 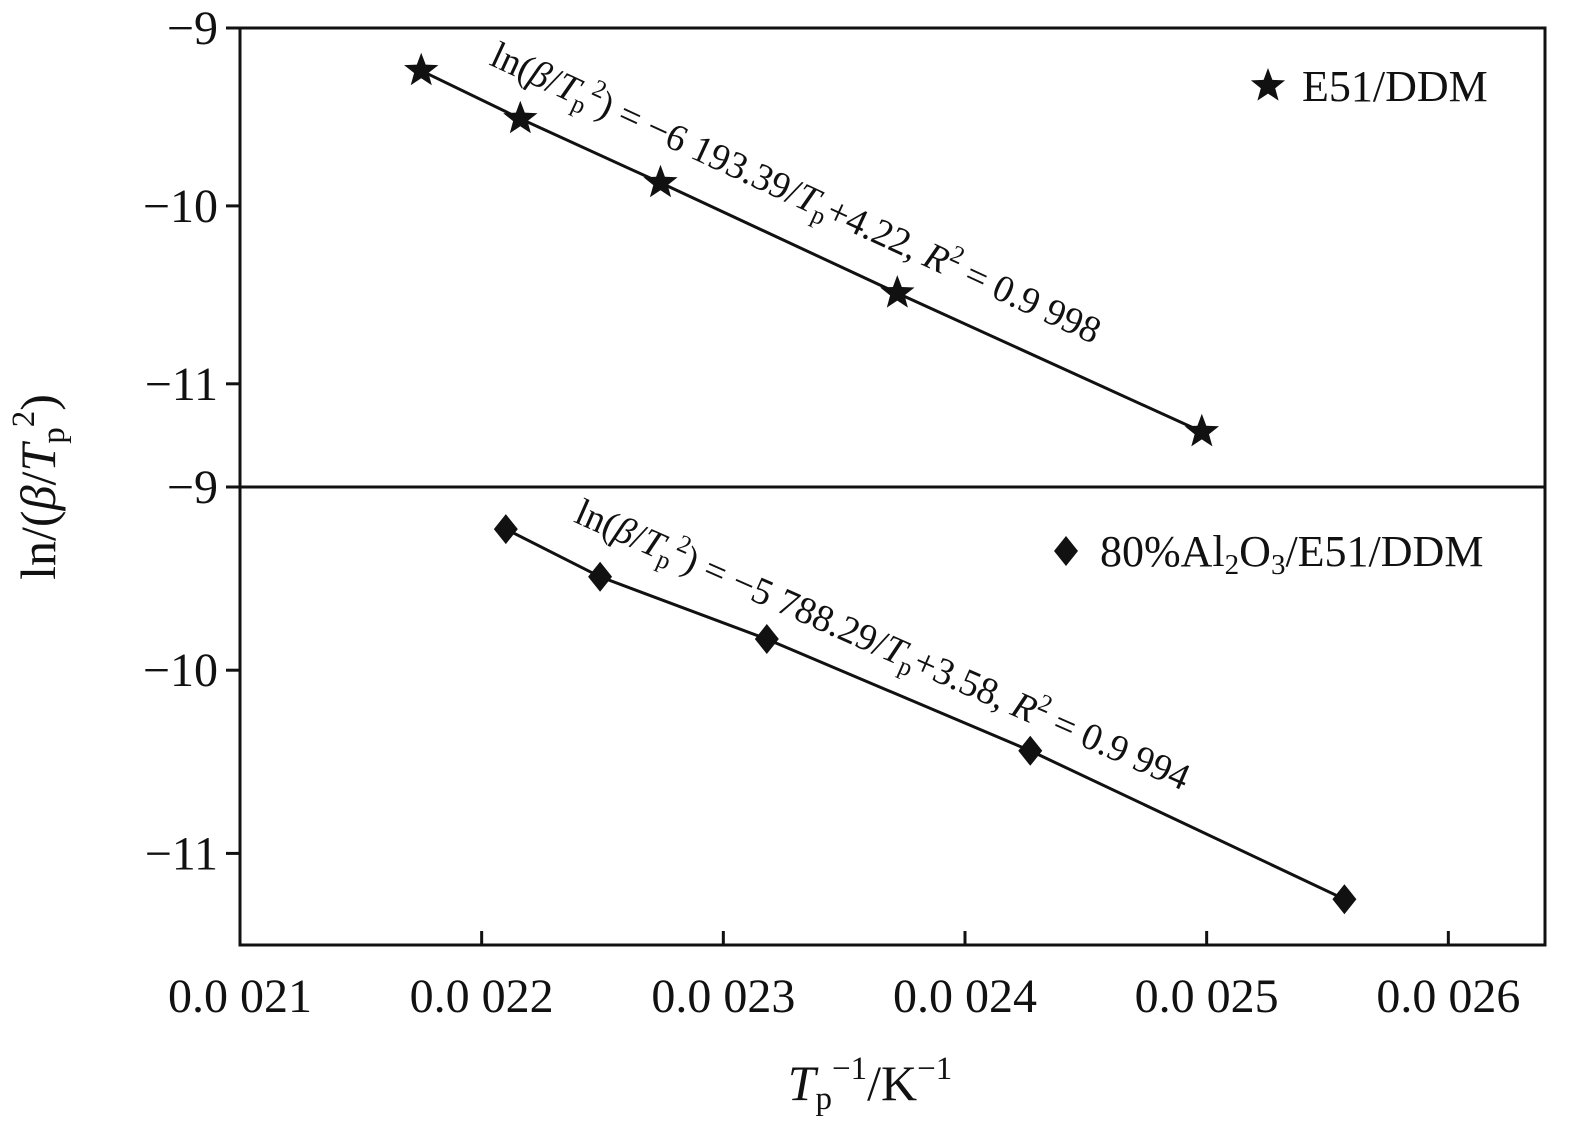 I want to click on x-axis-label: Tp−1/K−1, so click(x=870, y=1084).